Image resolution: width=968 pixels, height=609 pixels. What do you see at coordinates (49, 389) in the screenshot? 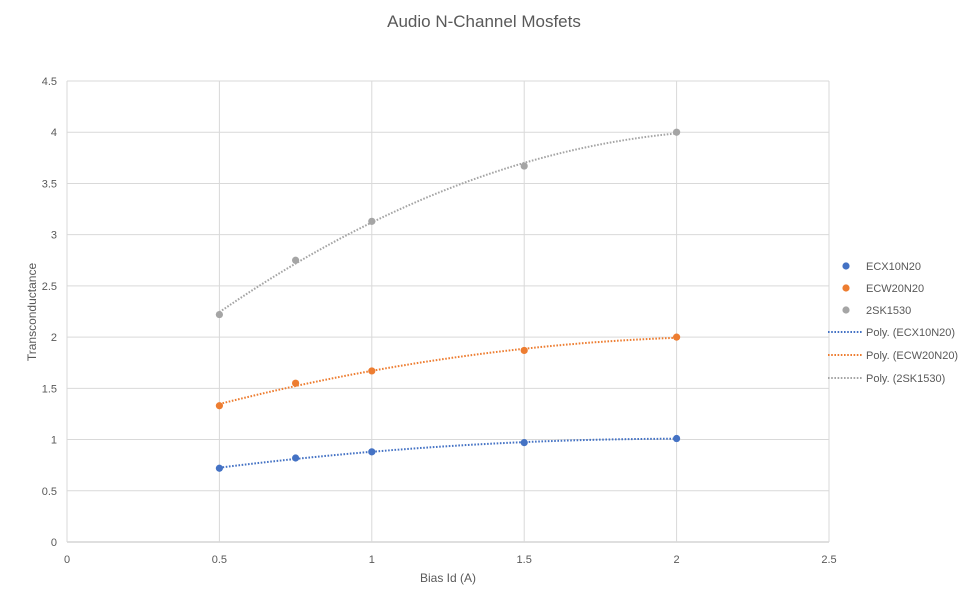
I see `y-tick-label: 1.5` at bounding box center [49, 389].